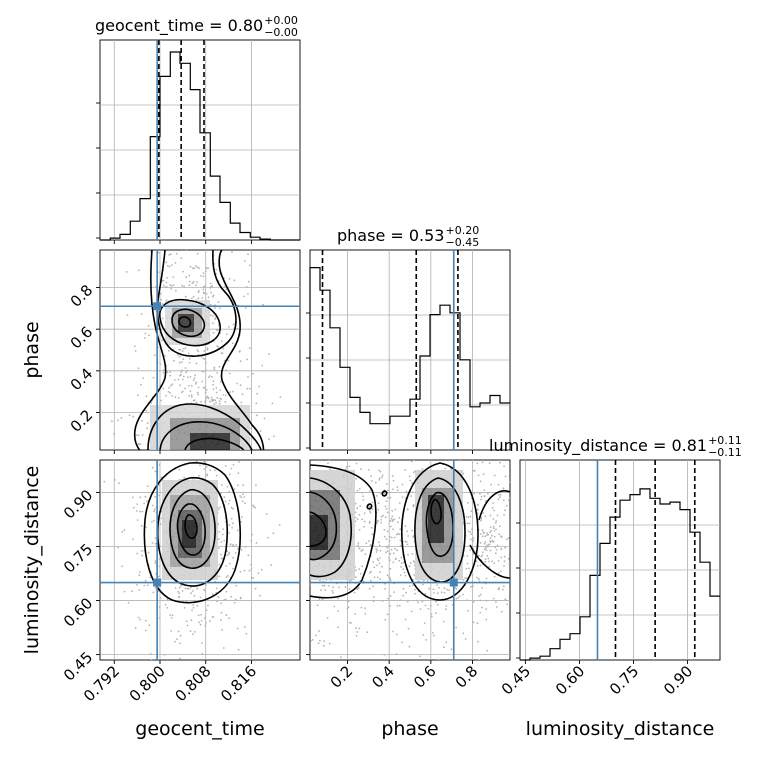  Describe the element at coordinates (570, 680) in the screenshot. I see `x-tick-label: 0.60` at that location.